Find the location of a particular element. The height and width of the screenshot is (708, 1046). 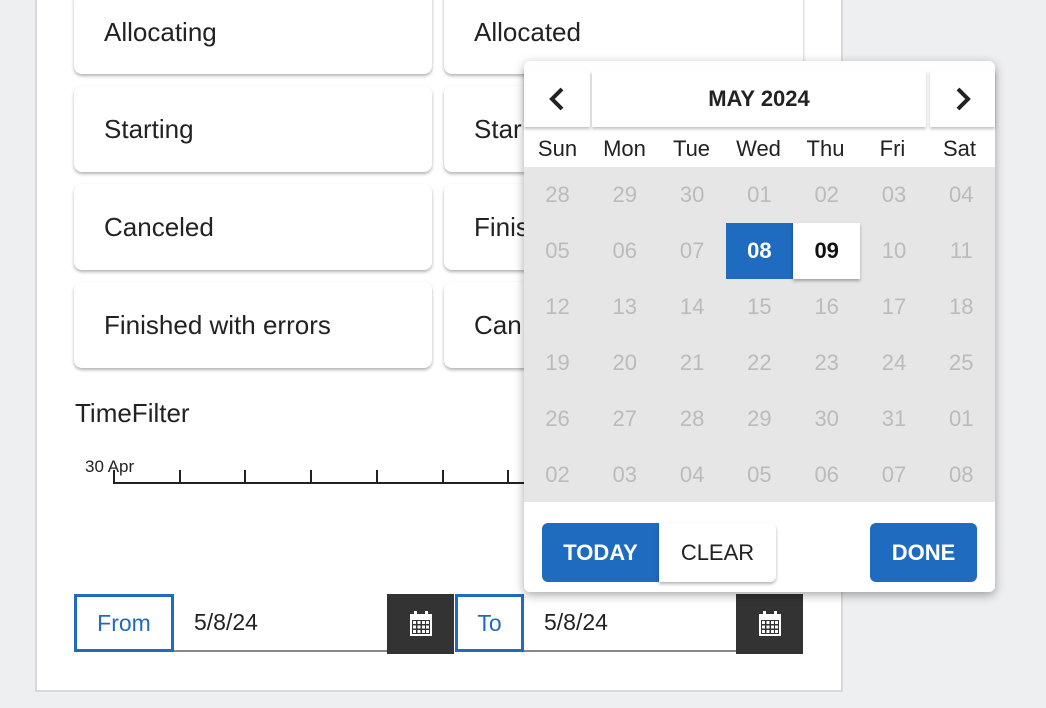

day-cell: 20 is located at coordinates (625, 362).